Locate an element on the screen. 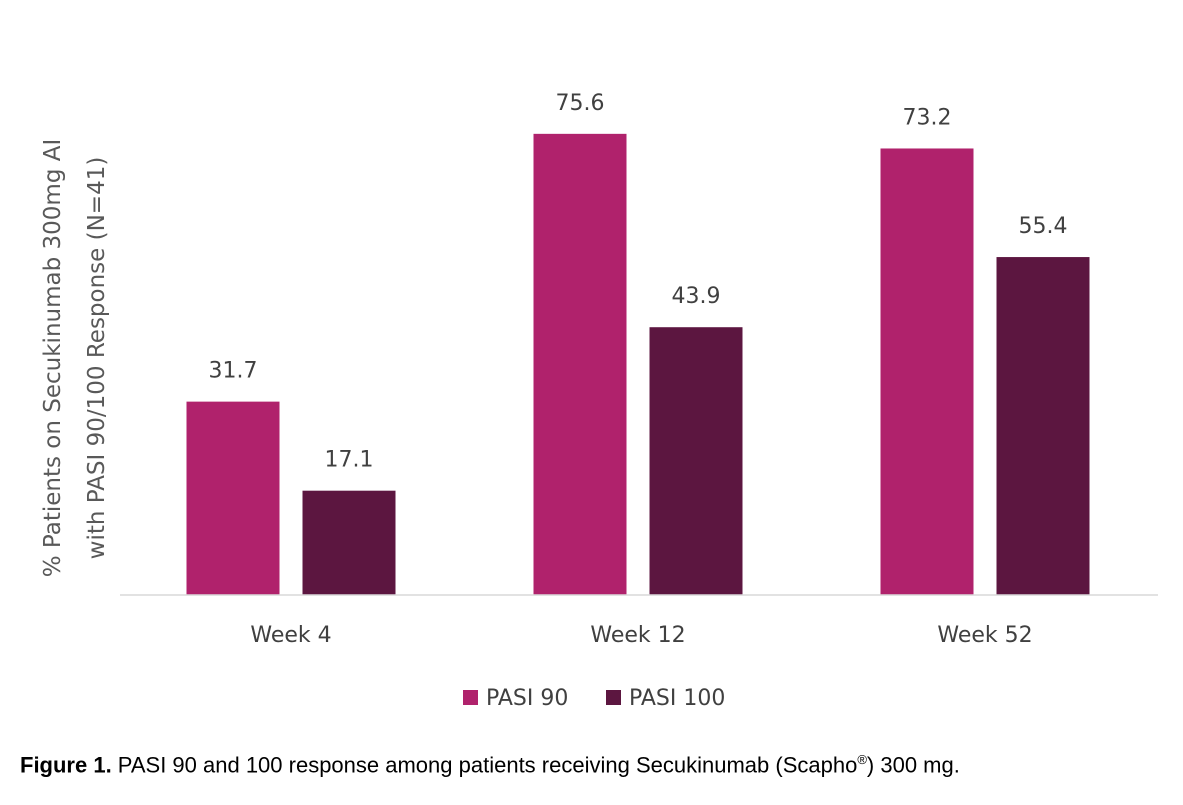 The image size is (1183, 805). value-label-week-52-pasi-100: 55.4 is located at coordinates (1043, 226).